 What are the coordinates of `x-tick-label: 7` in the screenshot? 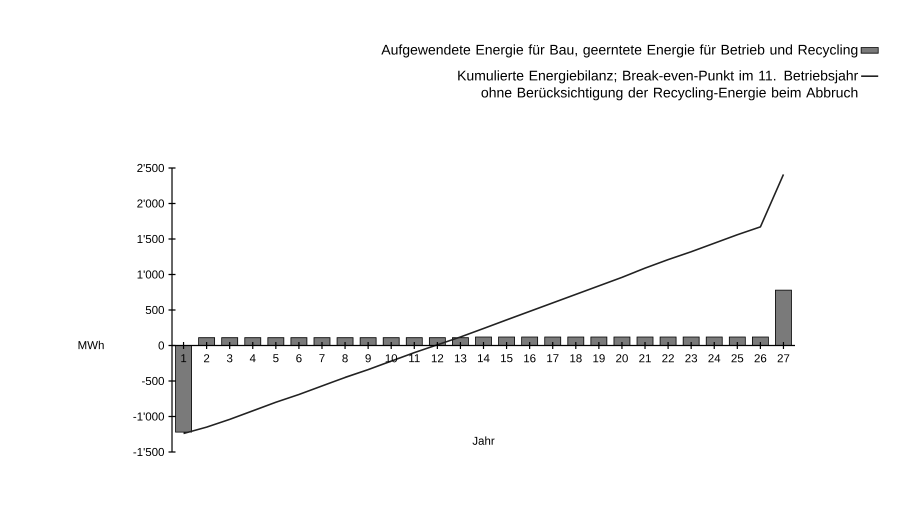 It's located at (322, 358).